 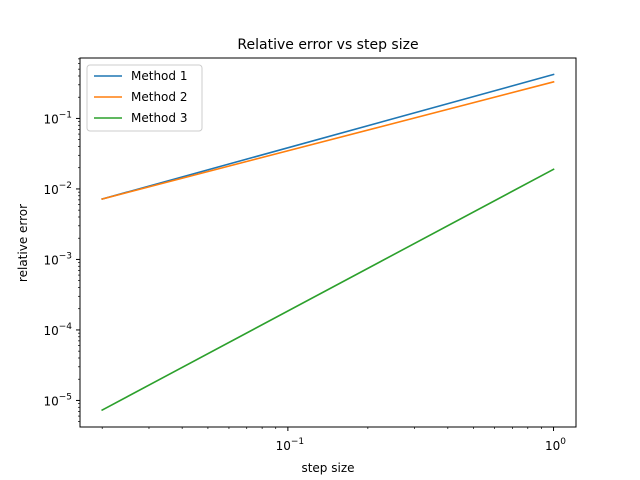 What do you see at coordinates (555, 445) in the screenshot?
I see `x-tick-label: 10⁰` at bounding box center [555, 445].